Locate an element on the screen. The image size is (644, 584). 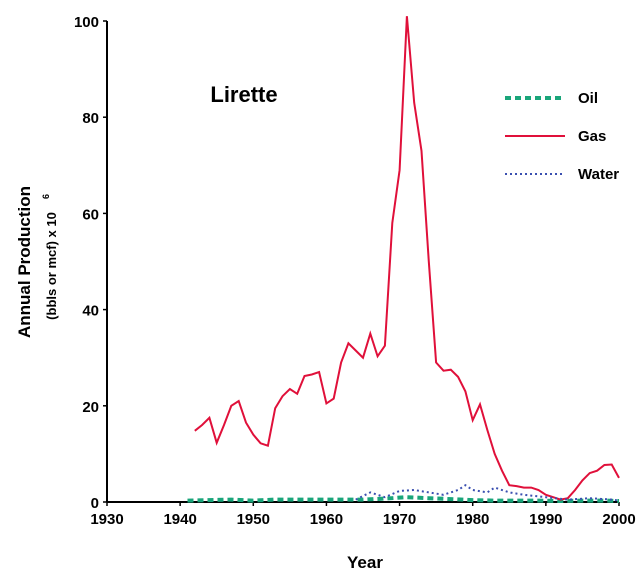
y-tick-label: 100 is located at coordinates (86, 22).